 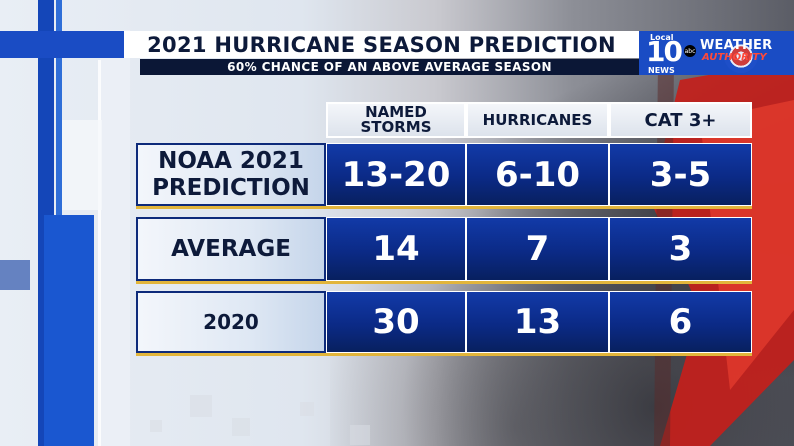 I want to click on table-row-noaa-prediction: NOAA 2021 PREDICTION 13-20 6-10 3-5, so click(x=444, y=174).